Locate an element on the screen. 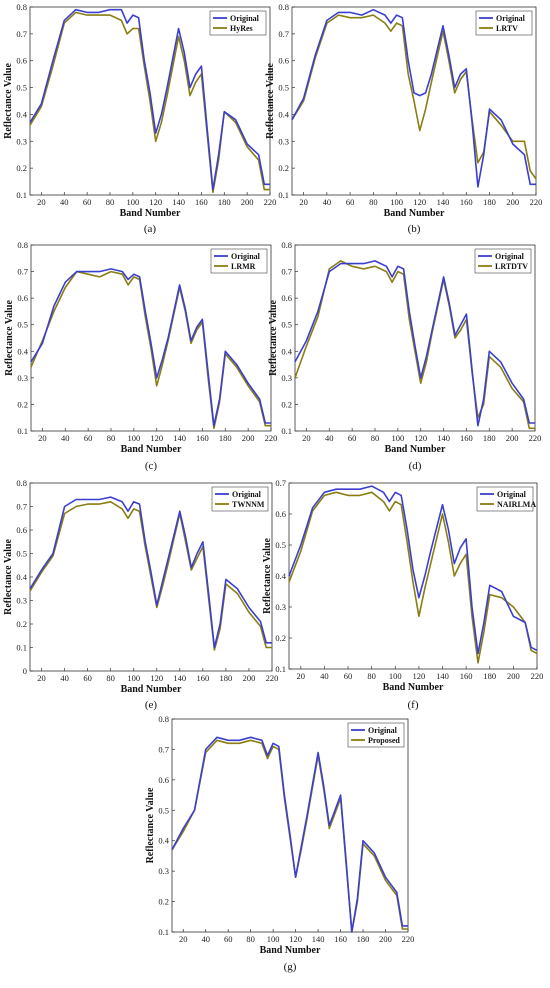 Image resolution: width=550 pixels, height=988 pixels. y-tick-label: 0.6 is located at coordinates (22, 298).